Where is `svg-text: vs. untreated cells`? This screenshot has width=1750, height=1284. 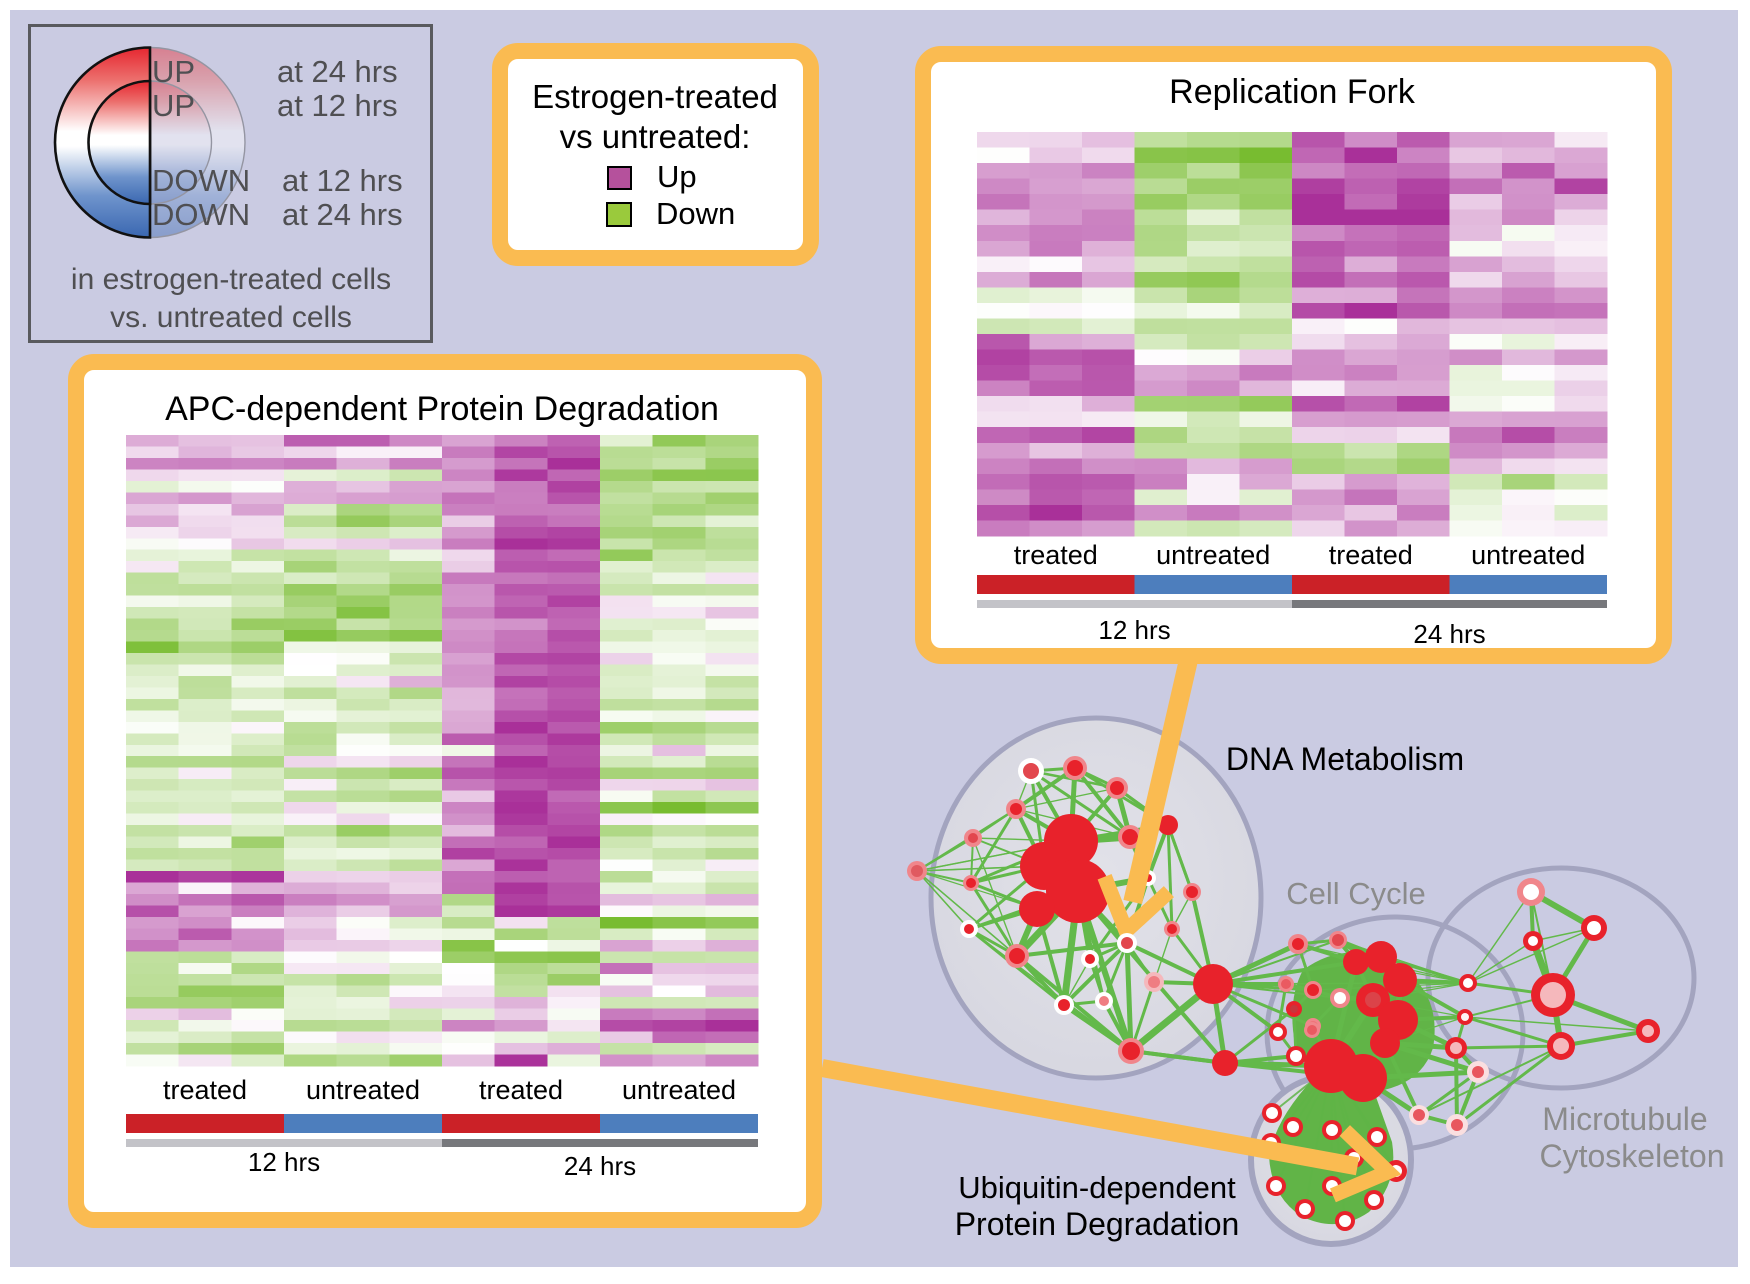
svg-text: vs. untreated cells is located at coordinates (231, 317).